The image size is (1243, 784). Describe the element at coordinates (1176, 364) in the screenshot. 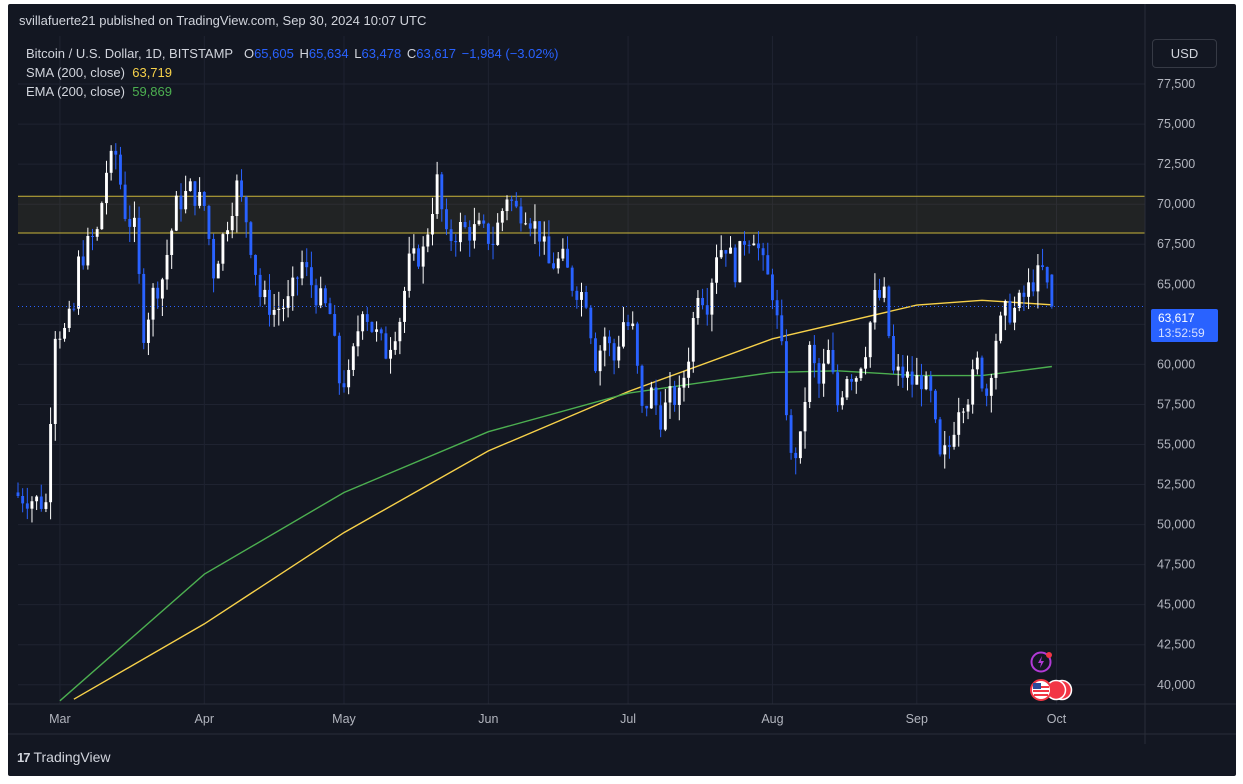

I see `price-tick-label: 60,000` at that location.